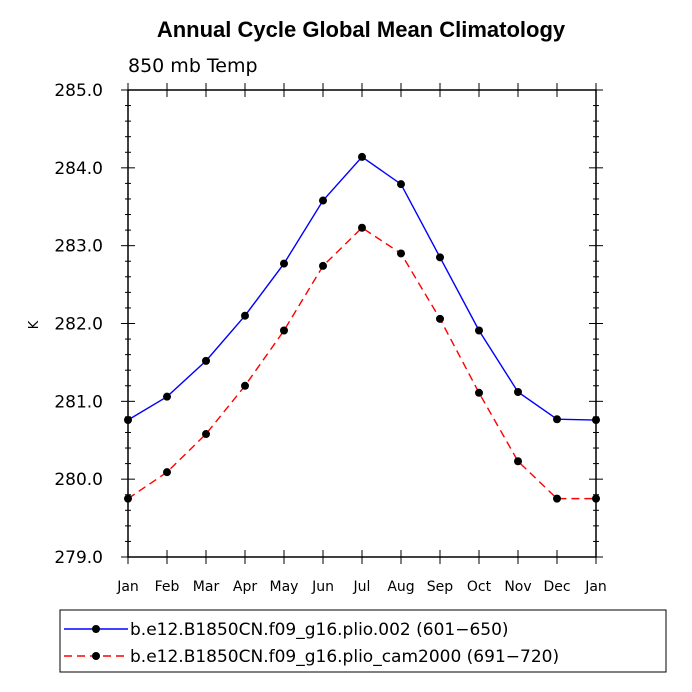 Image resolution: width=692 pixels, height=692 pixels. I want to click on y-tick-label: 279.0, so click(78, 558).